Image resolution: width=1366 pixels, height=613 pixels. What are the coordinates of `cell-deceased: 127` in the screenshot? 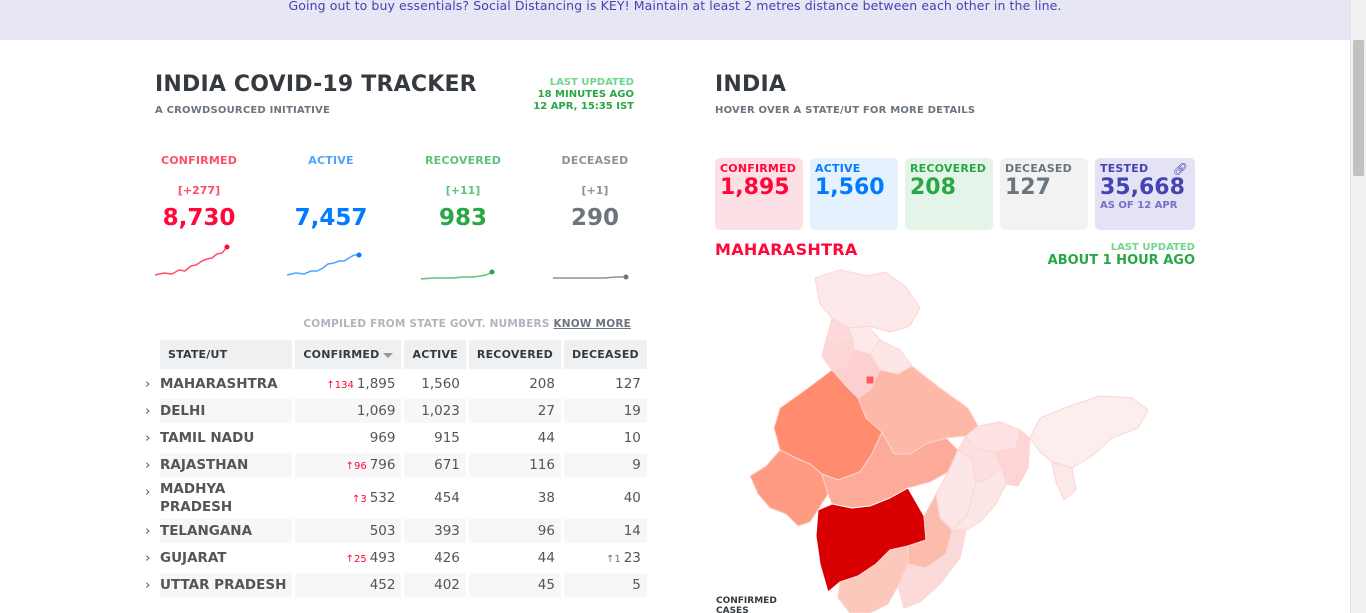 It's located at (628, 384).